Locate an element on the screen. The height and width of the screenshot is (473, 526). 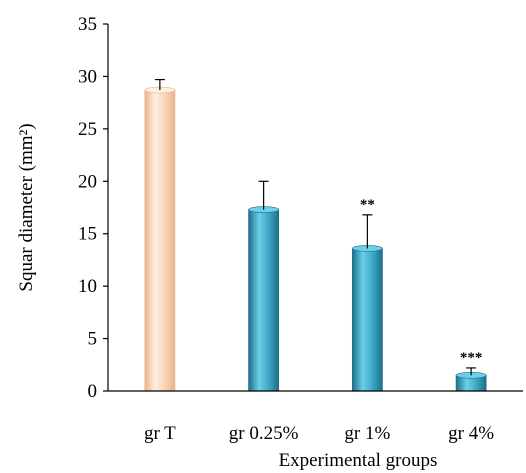
y-tick-label: 5 is located at coordinates (93, 339).